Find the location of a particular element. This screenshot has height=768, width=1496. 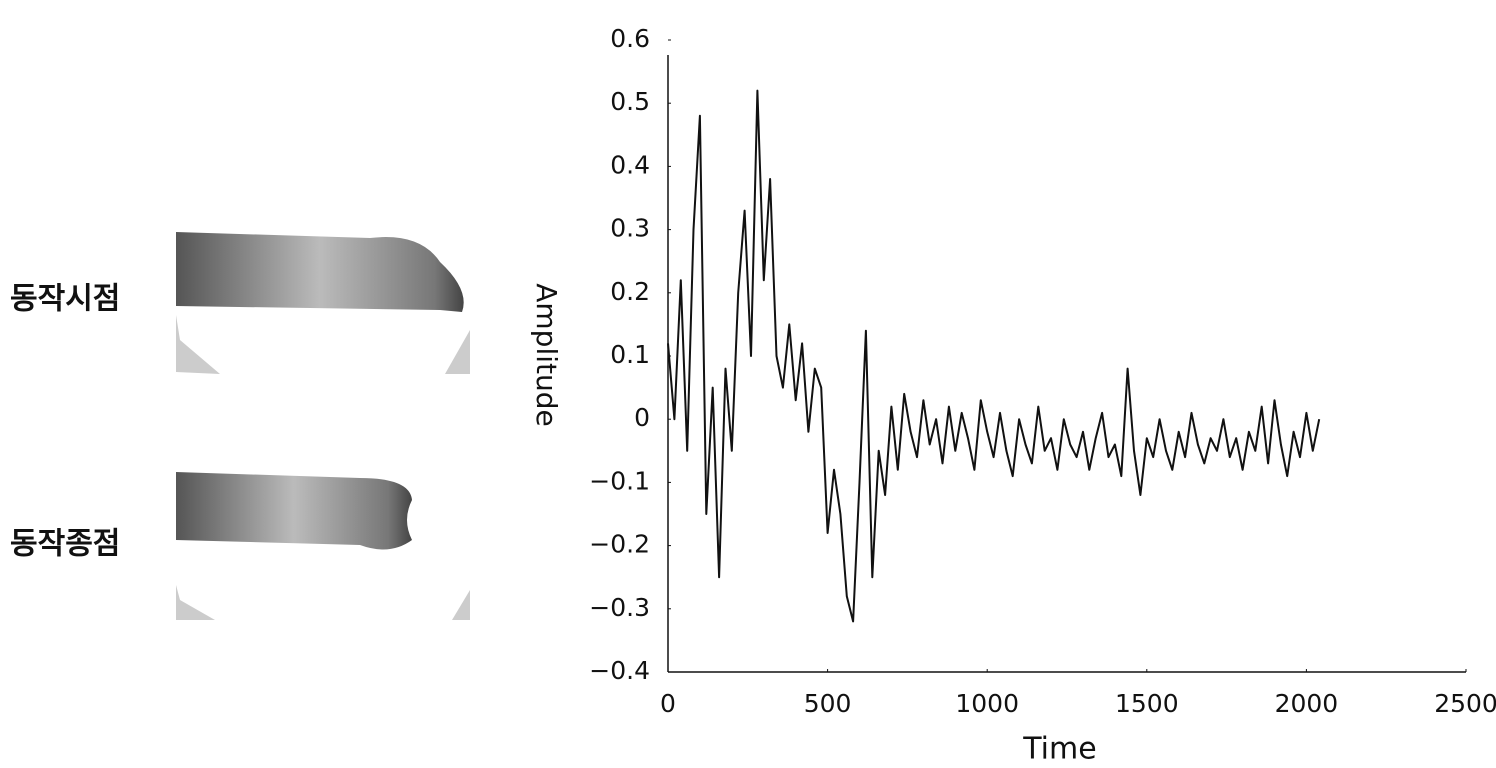

y-tick-label: 0.6 is located at coordinates (630, 38).